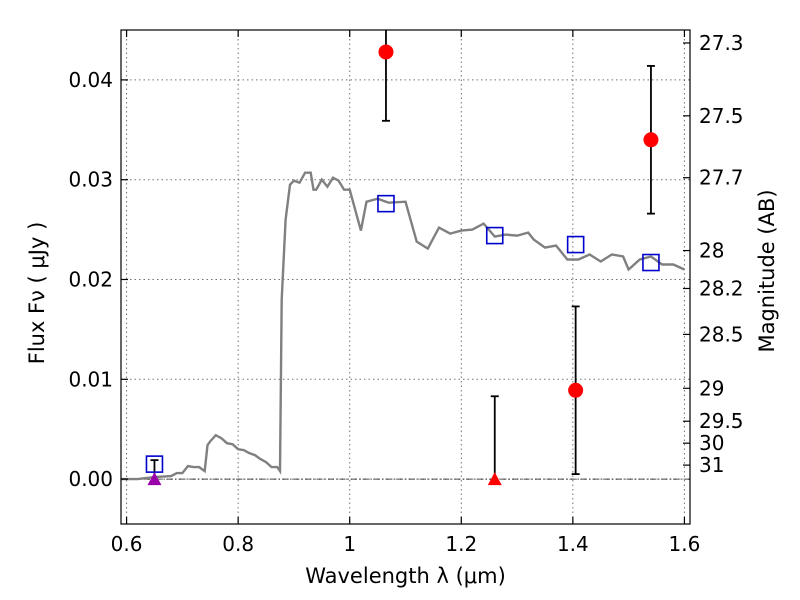 The height and width of the screenshot is (600, 800). I want to click on y-tick-label: 0.00, so click(90, 479).